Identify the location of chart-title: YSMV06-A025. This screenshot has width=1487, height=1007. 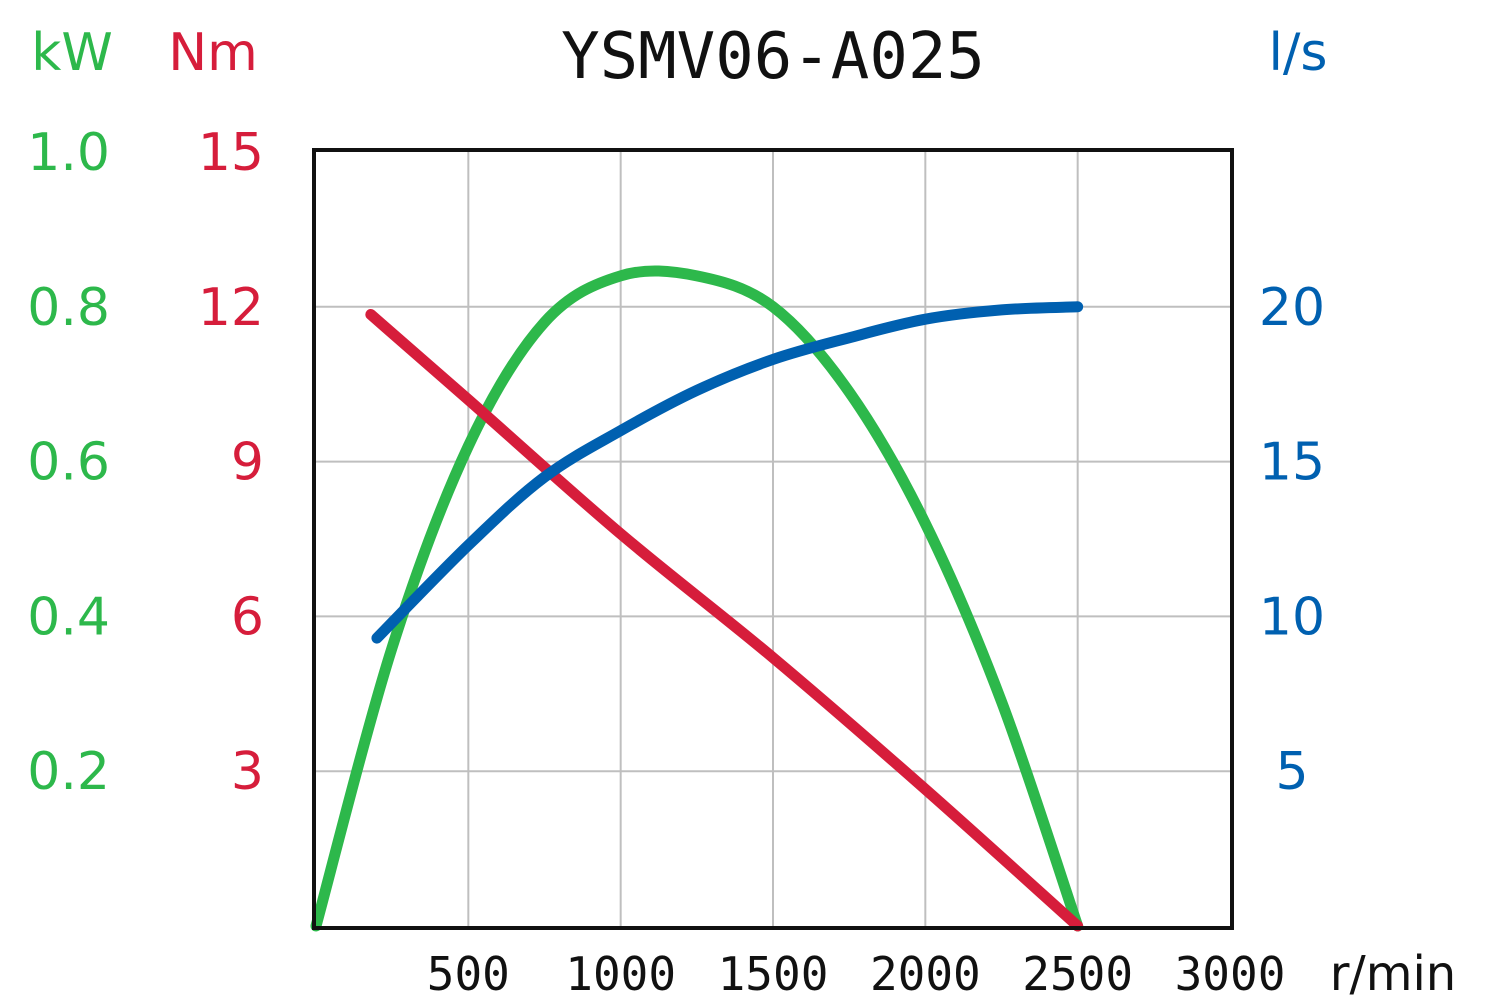
(773, 57).